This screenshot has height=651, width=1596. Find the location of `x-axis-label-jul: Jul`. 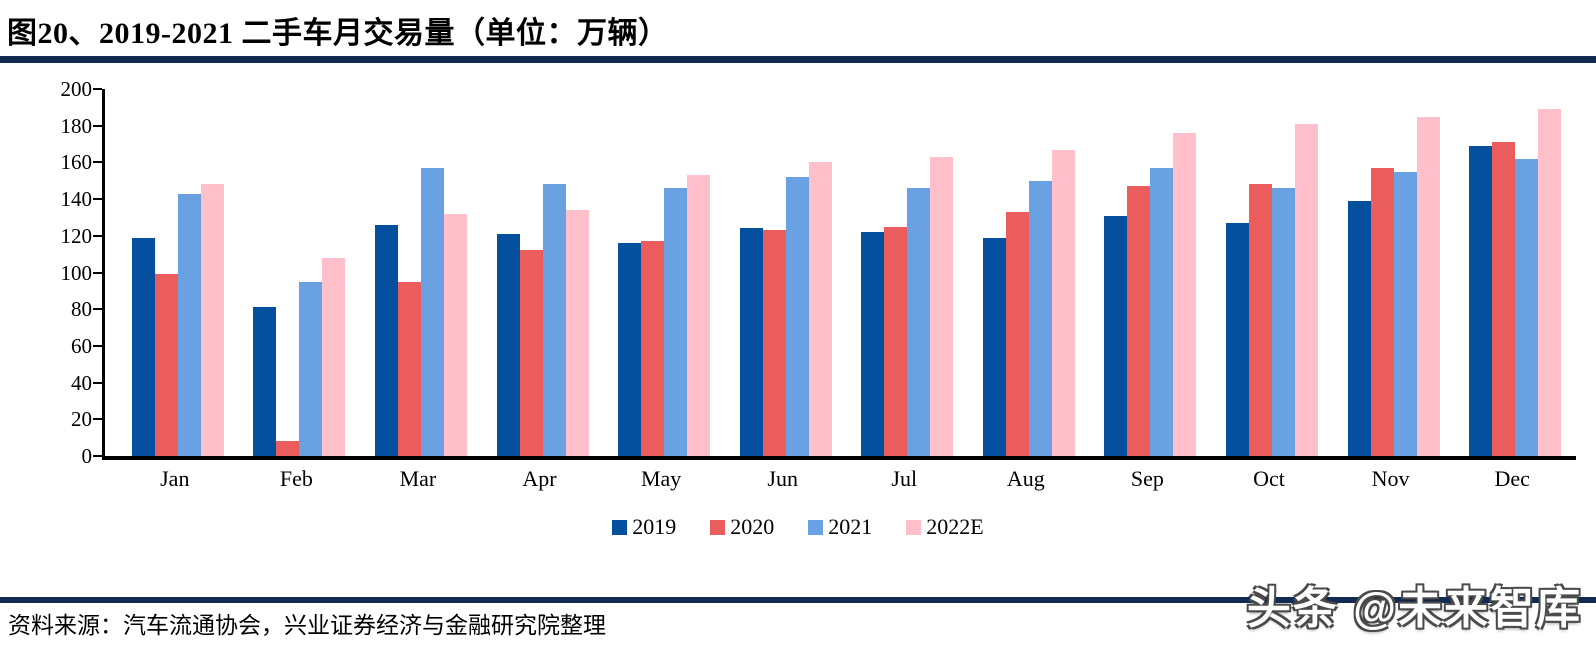

x-axis-label-jul: Jul is located at coordinates (904, 478).